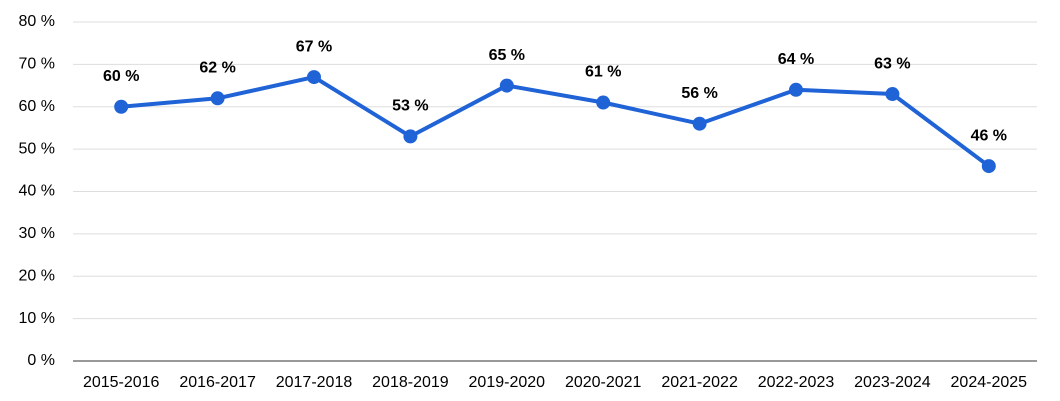 The image size is (1060, 401). I want to click on y-tick-label: 80 %, so click(37, 21).